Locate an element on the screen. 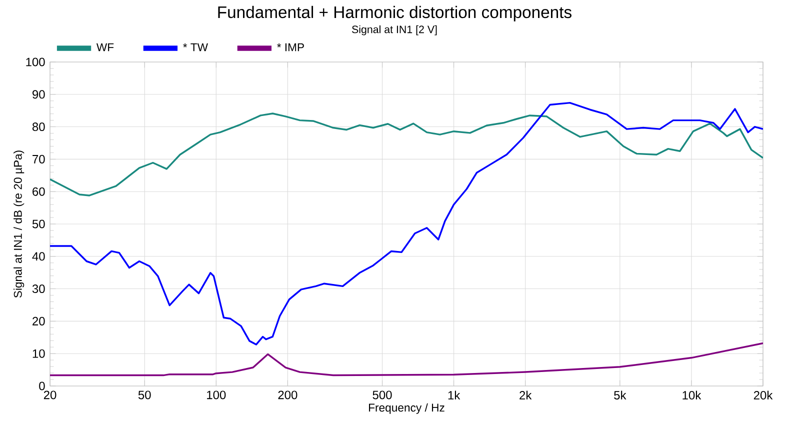 Image resolution: width=789 pixels, height=427 pixels. y-tick-label: 40 is located at coordinates (38, 256).